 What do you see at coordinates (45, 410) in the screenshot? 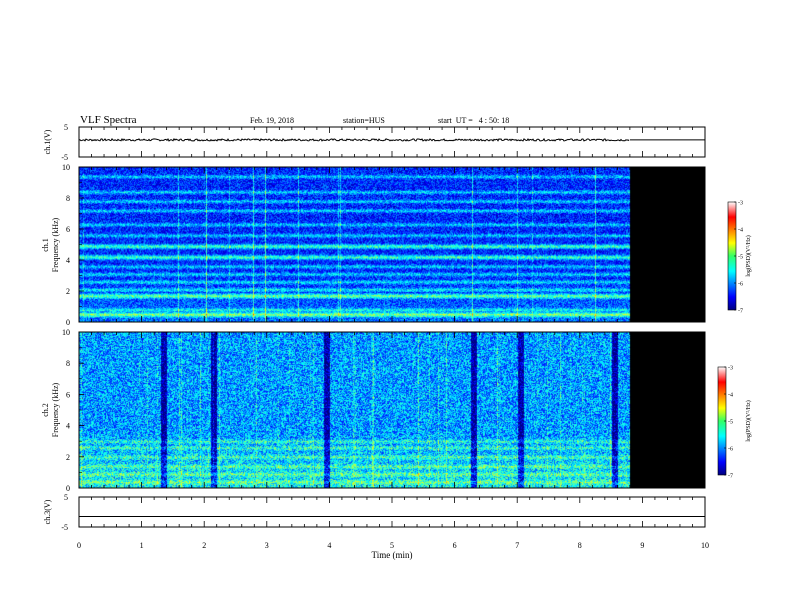
I see `ch2-spectrogram-channel-label: ch.2` at bounding box center [45, 410].